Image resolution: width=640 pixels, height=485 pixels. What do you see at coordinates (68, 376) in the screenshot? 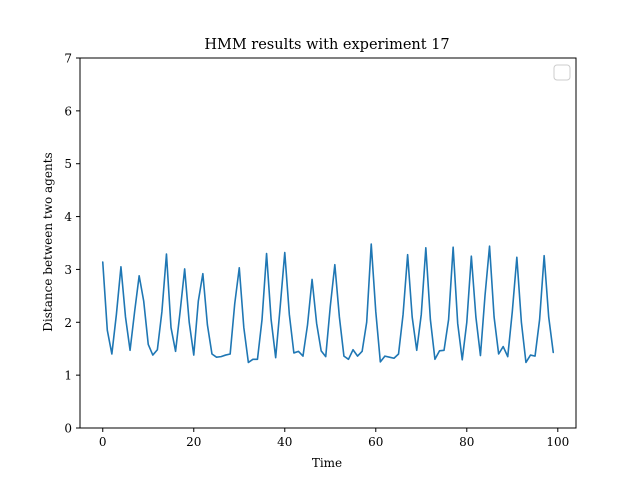
I see `y-tick-label: 1` at bounding box center [68, 376].